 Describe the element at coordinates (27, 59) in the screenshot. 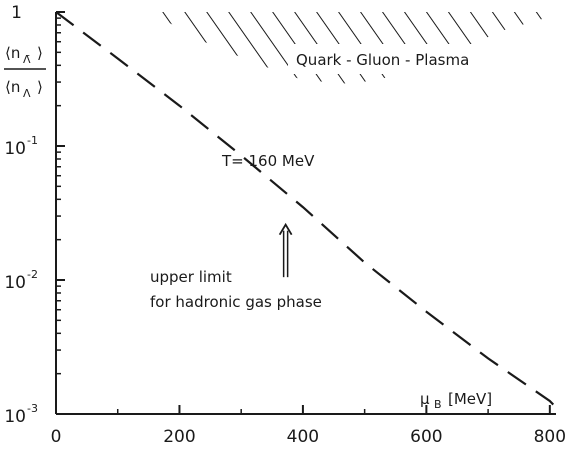

I see `y-label-numerator-sub: Λ̄` at that location.